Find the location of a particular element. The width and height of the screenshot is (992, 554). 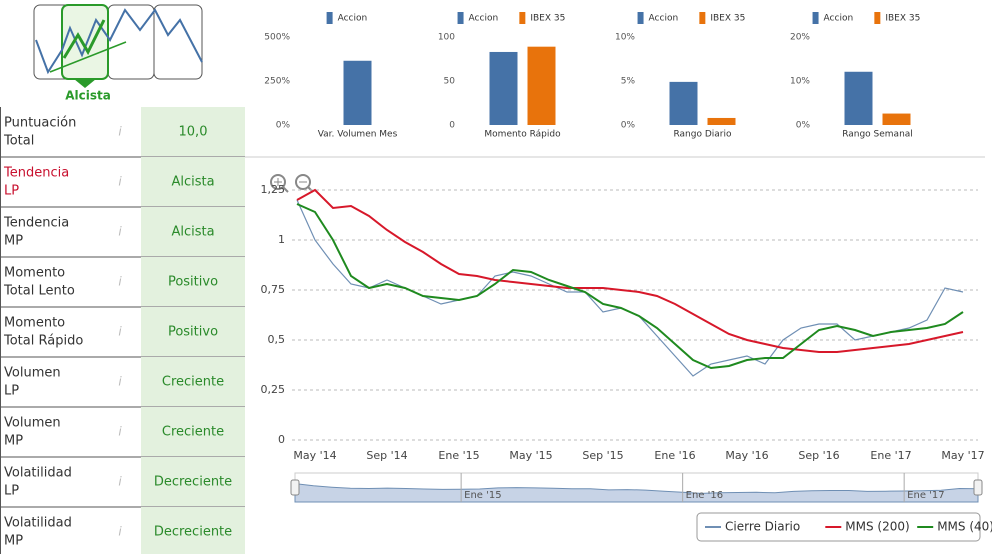

x-category-label: Rango Semanal is located at coordinates (877, 135).